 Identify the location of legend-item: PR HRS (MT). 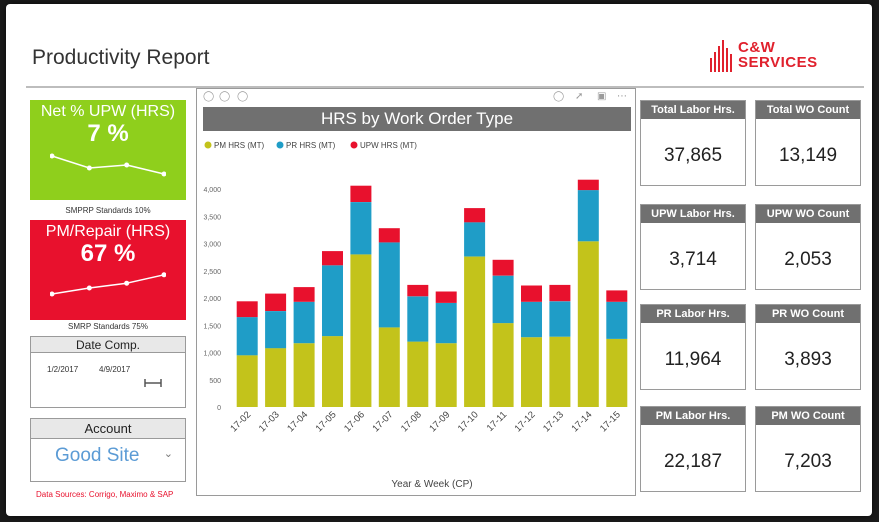
(306, 145).